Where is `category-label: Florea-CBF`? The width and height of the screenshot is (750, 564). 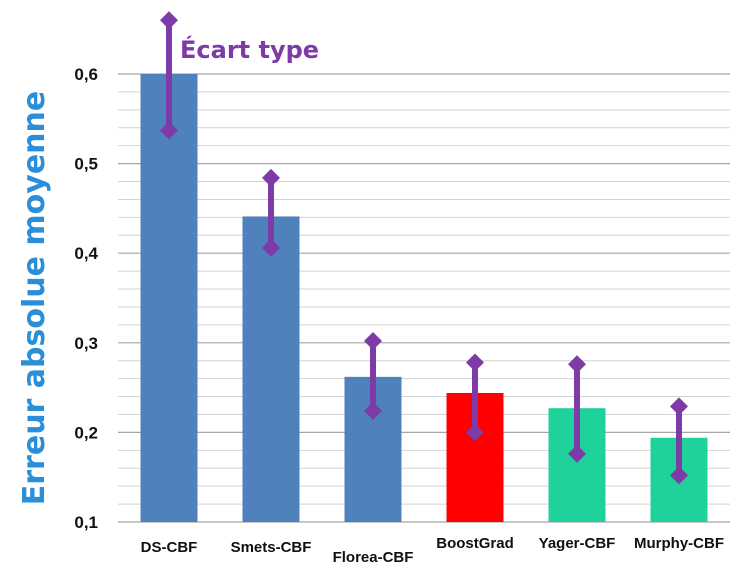 category-label: Florea-CBF is located at coordinates (373, 556).